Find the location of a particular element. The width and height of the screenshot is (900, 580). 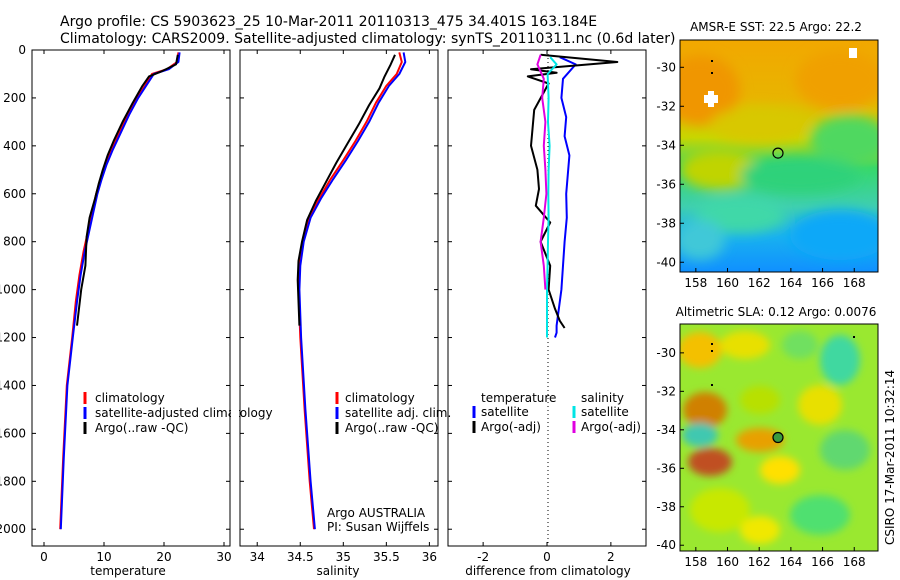

sla-map-title: Altimetric SLA: 0.12 Argo: 0.0076 is located at coordinates (776, 312).